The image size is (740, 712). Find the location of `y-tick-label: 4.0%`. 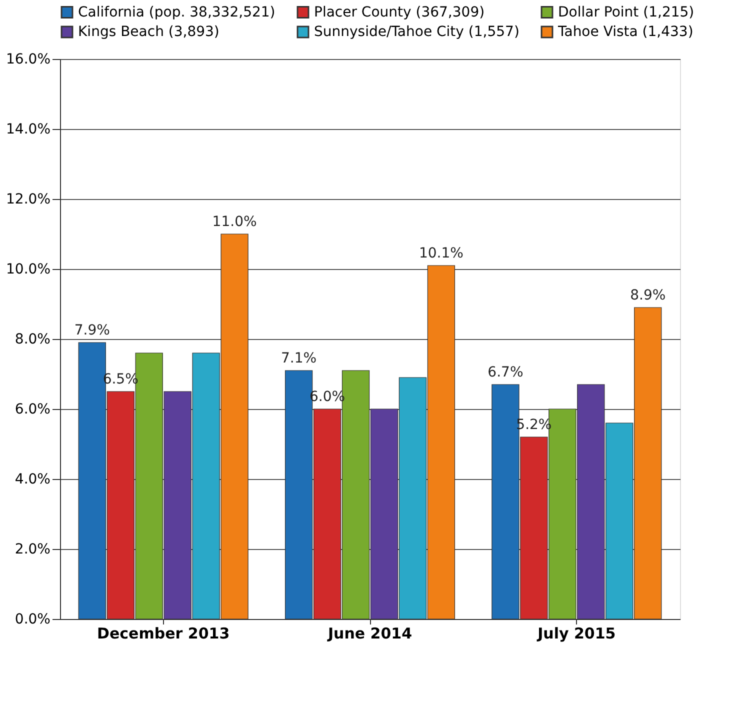

y-tick-label: 4.0% is located at coordinates (32, 480).